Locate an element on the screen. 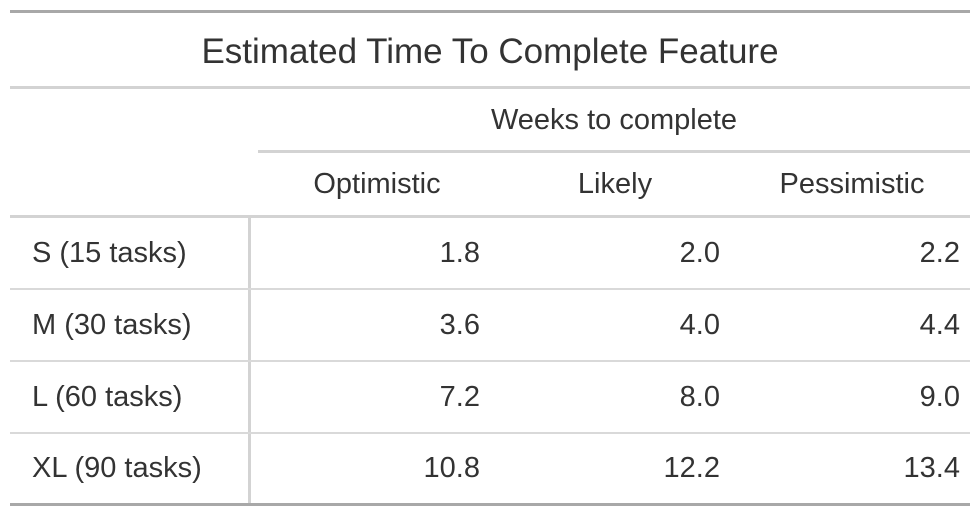 The height and width of the screenshot is (518, 980). title-rule is located at coordinates (490, 87).